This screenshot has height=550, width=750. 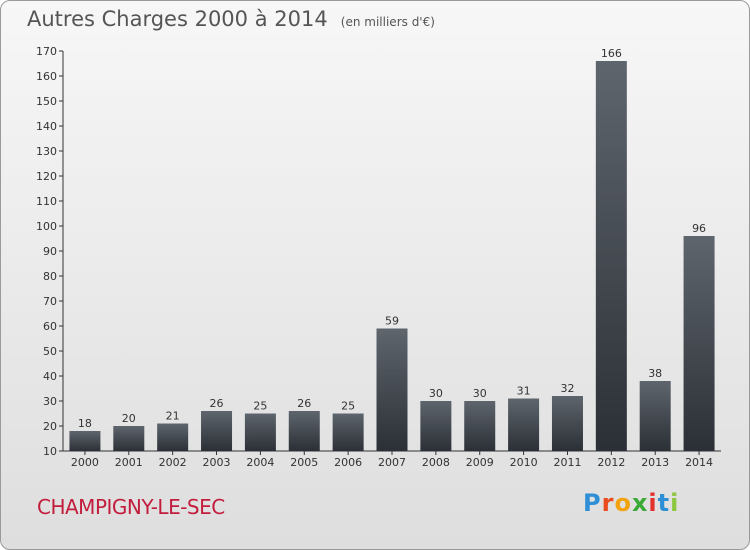 I want to click on proxiti-logo: Proxiti, so click(x=631, y=503).